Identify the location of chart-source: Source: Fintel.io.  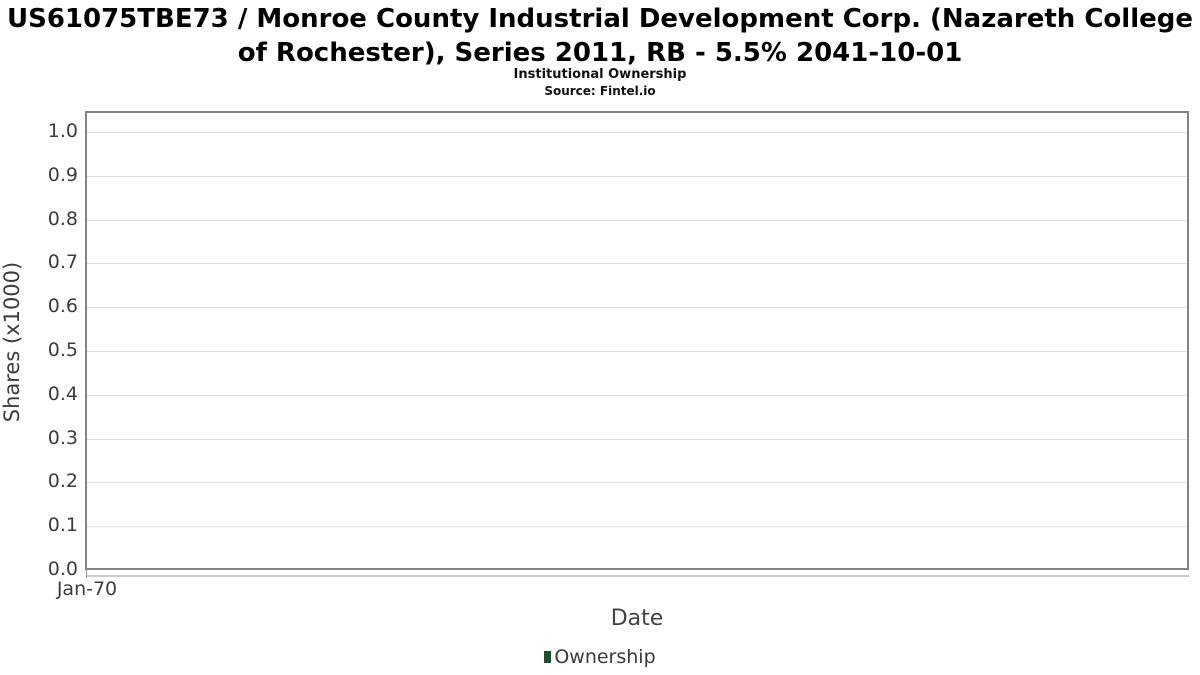
(600, 91).